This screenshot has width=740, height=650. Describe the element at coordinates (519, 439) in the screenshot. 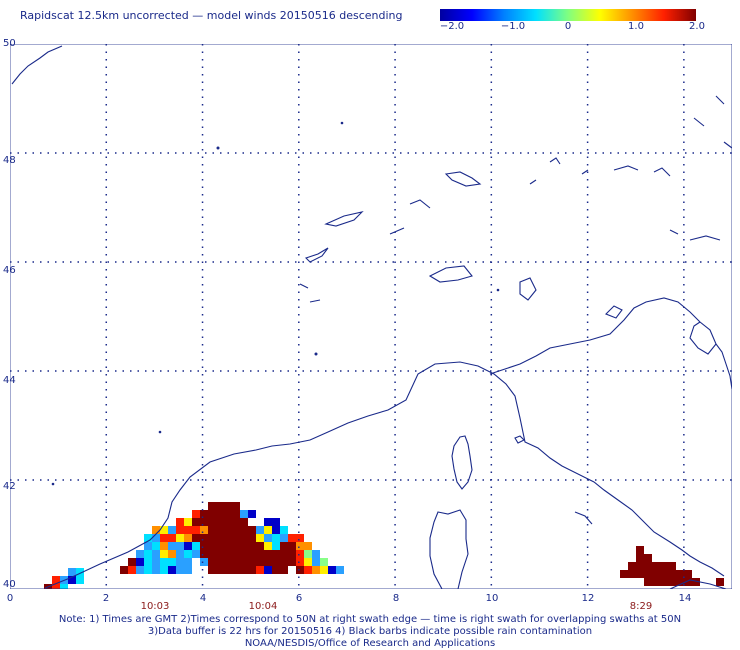

I see `elba` at that location.